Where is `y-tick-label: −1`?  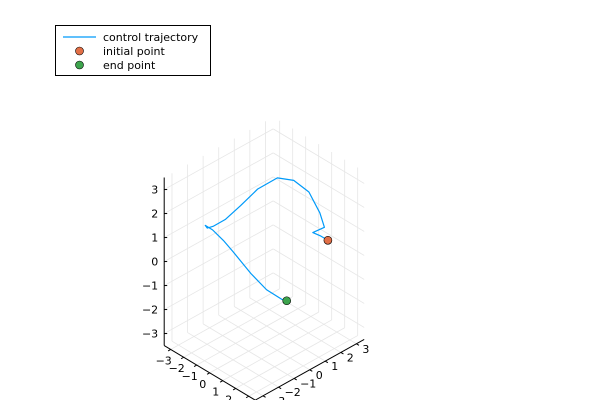
y-tick-label: −1 is located at coordinates (308, 384).